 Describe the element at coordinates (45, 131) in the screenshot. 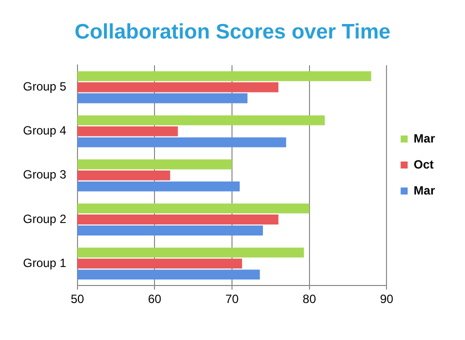

I see `y-tick-label: Group 4` at that location.